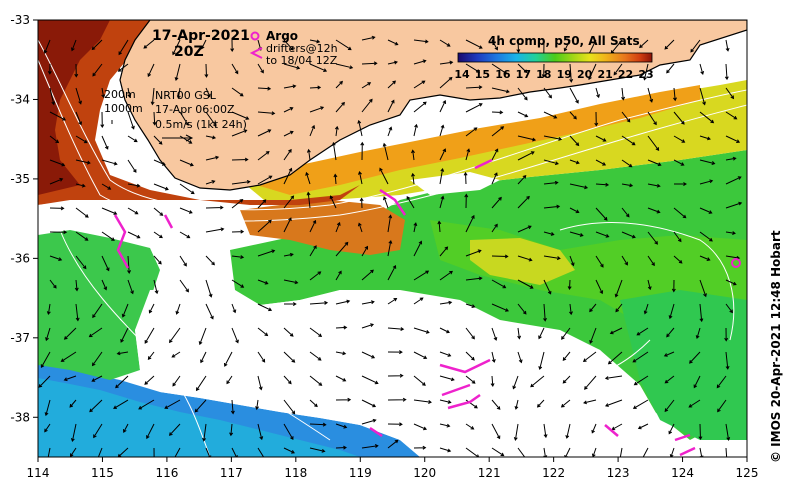 This screenshot has height=492, width=790. Describe the element at coordinates (585, 74) in the screenshot. I see `colorbar-tick-label: 20` at that location.